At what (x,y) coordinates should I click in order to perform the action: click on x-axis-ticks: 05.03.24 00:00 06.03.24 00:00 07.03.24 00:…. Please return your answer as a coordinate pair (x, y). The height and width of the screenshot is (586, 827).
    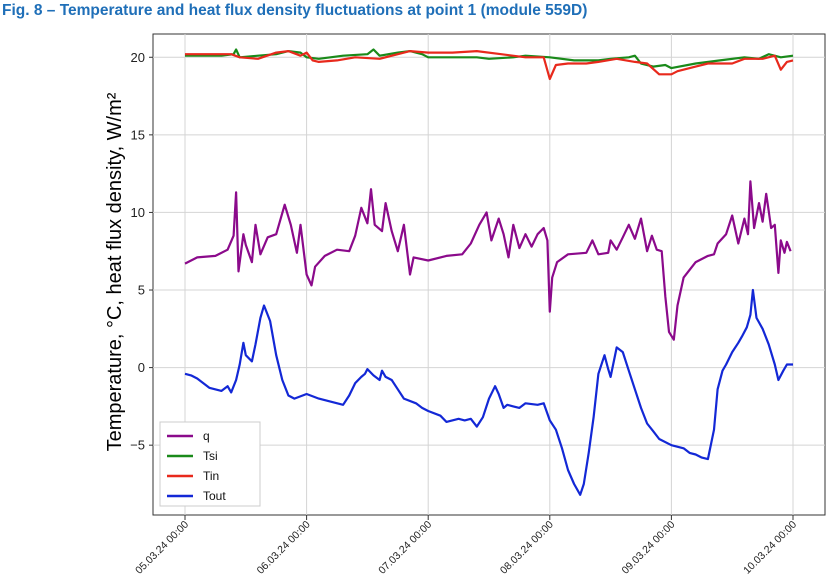
    Looking at the image, I should click on (466, 546).